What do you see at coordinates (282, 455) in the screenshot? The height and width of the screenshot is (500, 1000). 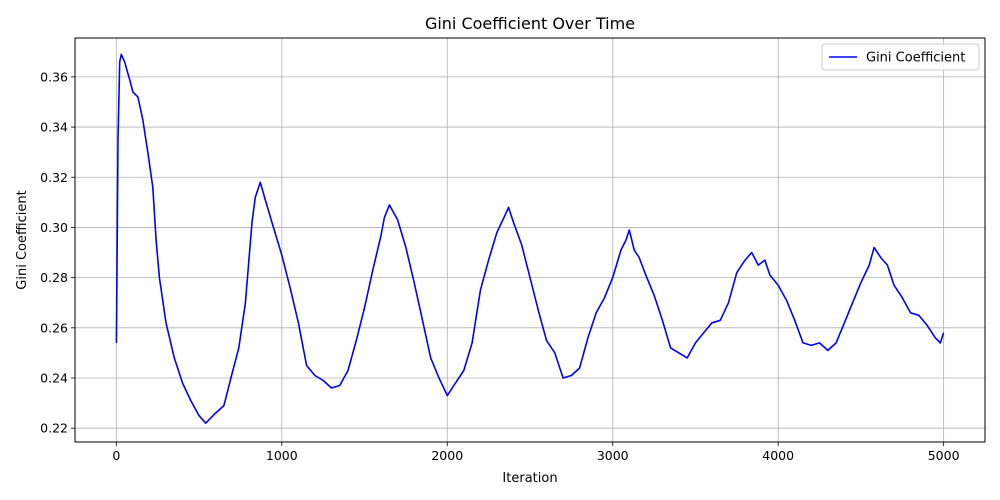 I see `x-tick-label: 1000` at bounding box center [282, 455].